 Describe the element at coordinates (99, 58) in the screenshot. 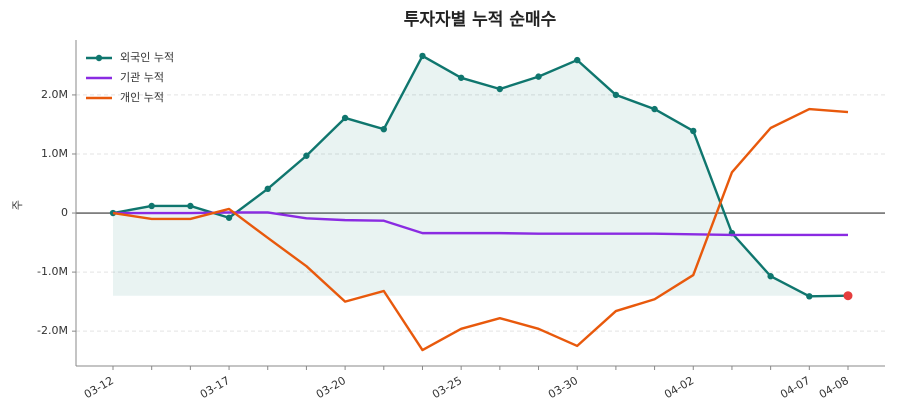

I see `legend-marker` at that location.